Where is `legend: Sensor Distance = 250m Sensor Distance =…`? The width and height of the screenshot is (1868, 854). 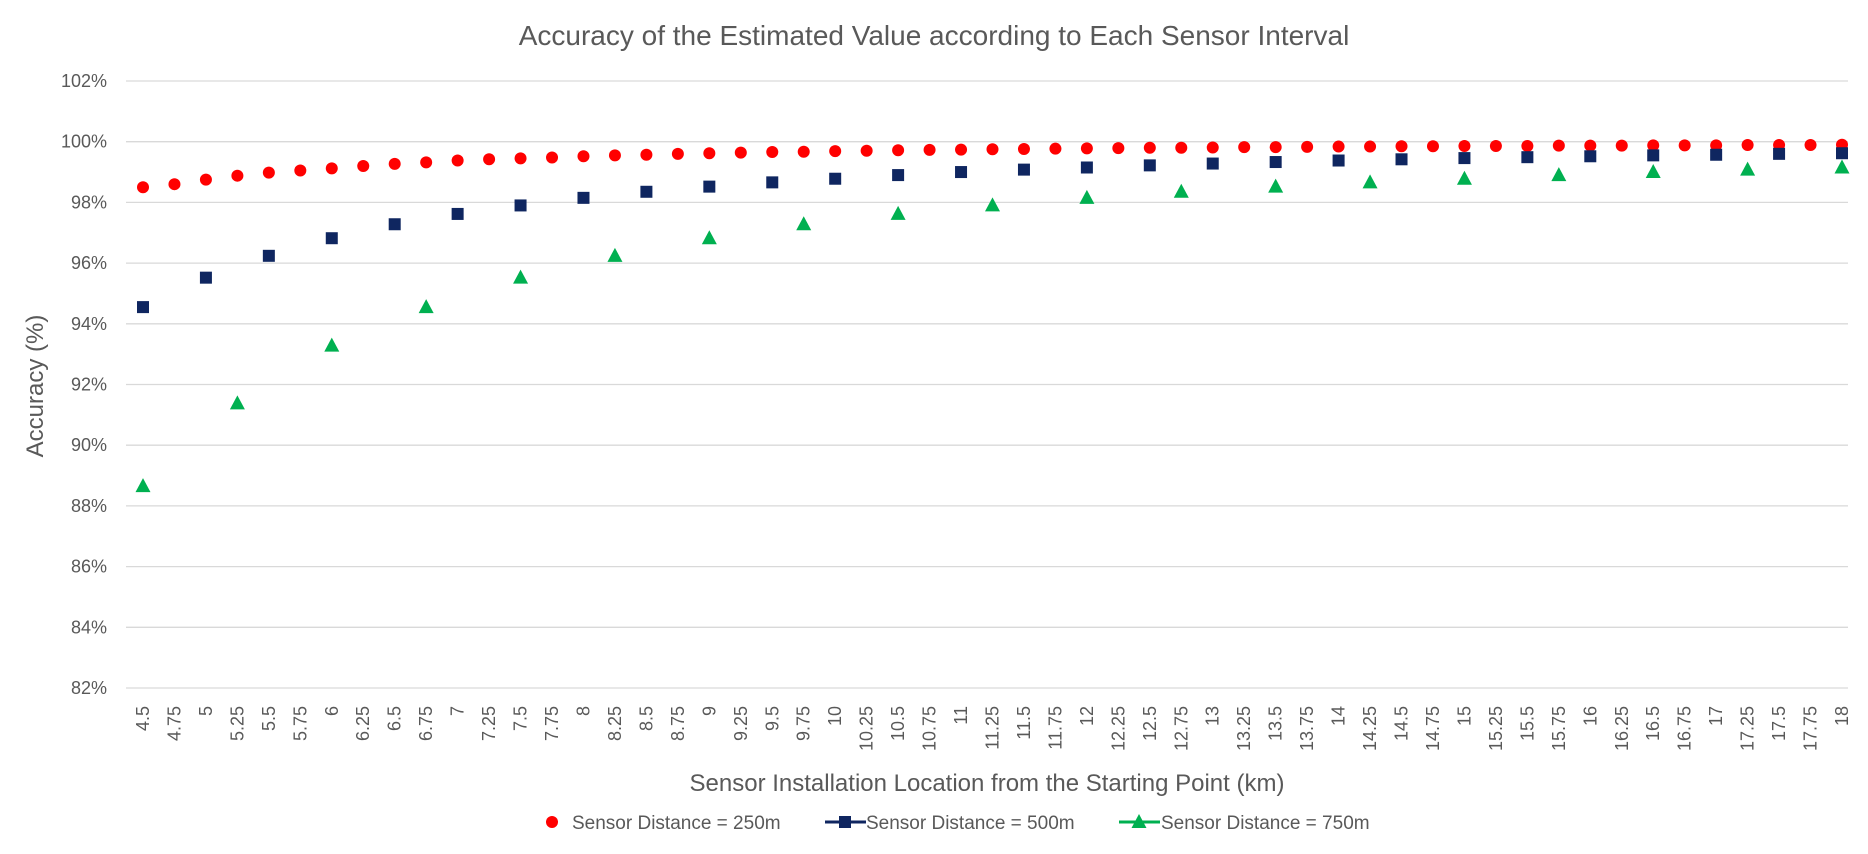
legend: Sensor Distance = 250m Sensor Distance =… is located at coordinates (958, 823).